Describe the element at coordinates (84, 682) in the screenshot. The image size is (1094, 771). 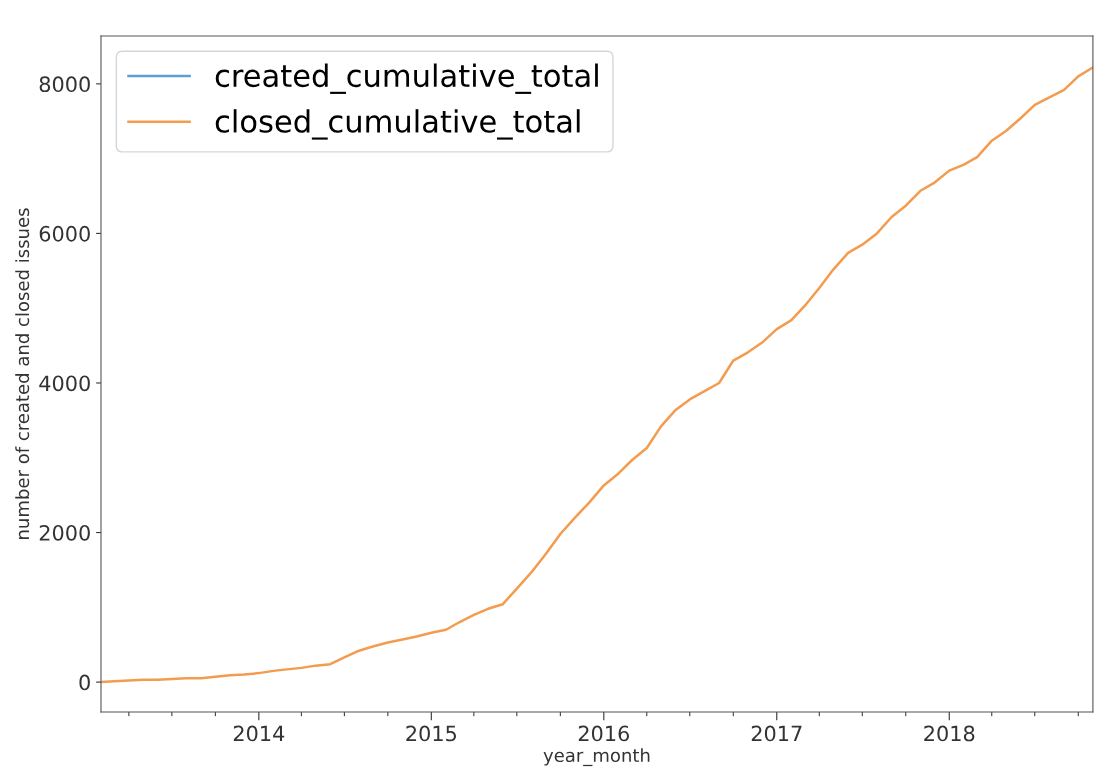
I see `y-tick-label: 0` at that location.